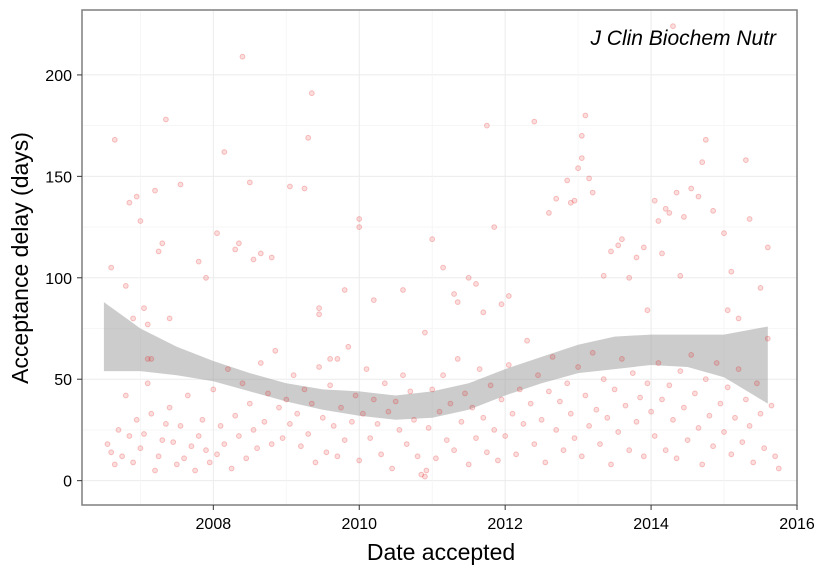  Describe the element at coordinates (441, 552) in the screenshot. I see `x-axis-title: Date accepted` at that location.